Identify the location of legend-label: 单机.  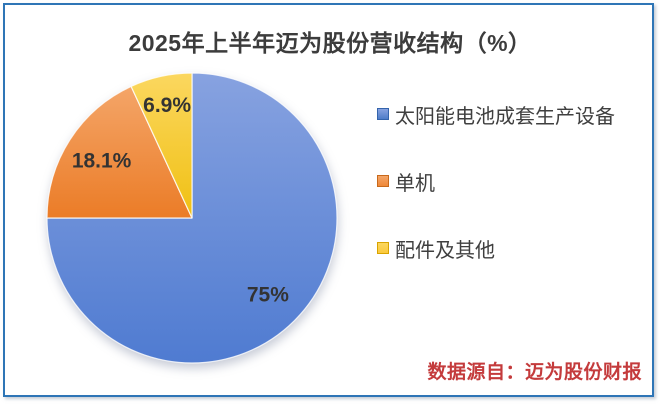
(415, 183).